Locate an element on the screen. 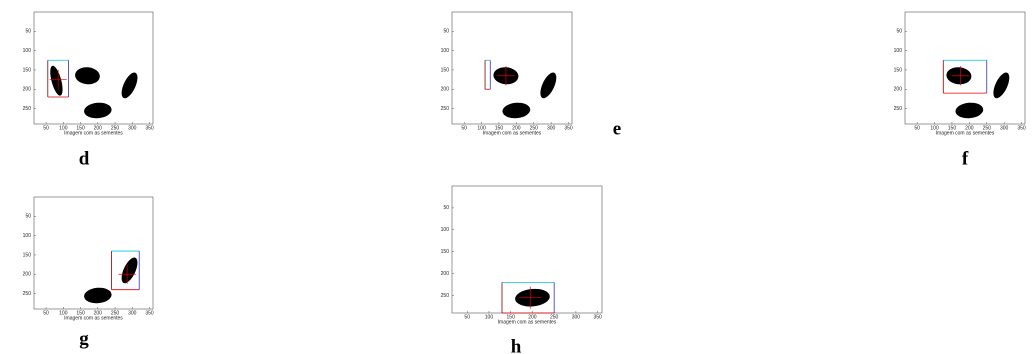 This screenshot has height=354, width=1034. panel-letter: h is located at coordinates (516, 345).